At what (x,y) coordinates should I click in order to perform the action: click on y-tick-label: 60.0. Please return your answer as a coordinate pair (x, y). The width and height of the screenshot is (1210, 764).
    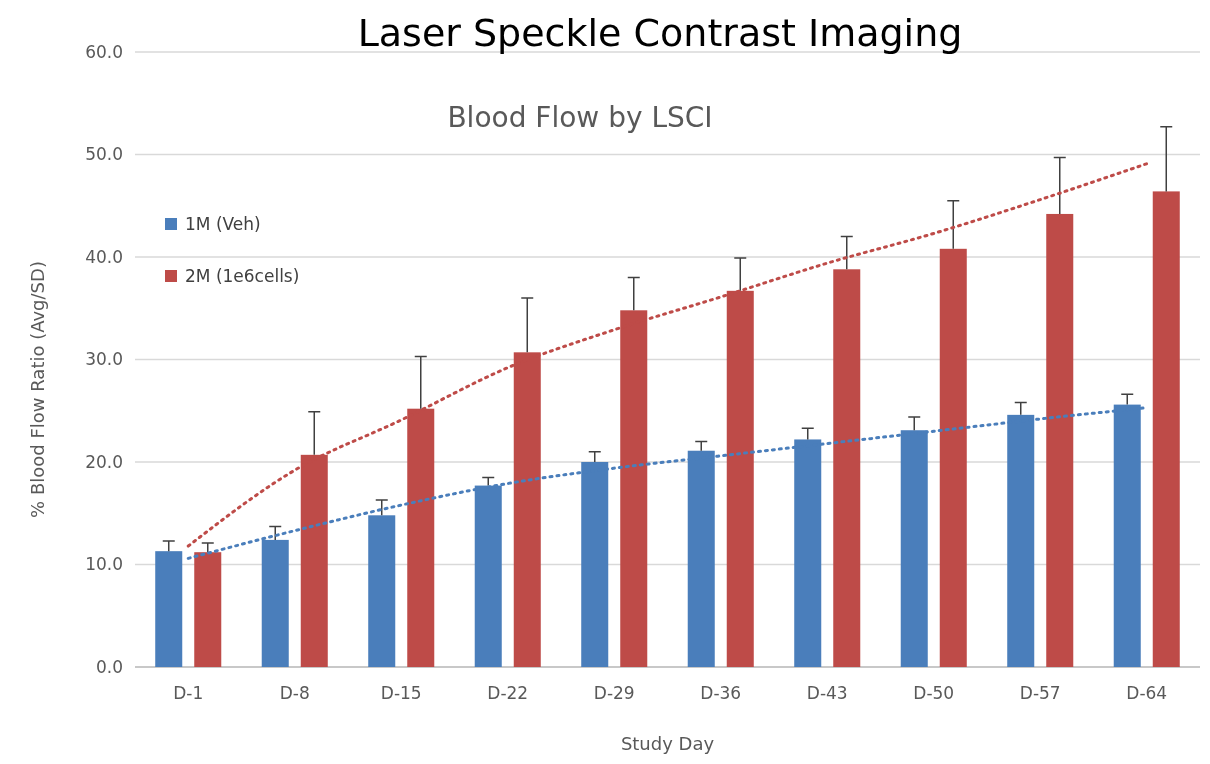
    Looking at the image, I should click on (104, 51).